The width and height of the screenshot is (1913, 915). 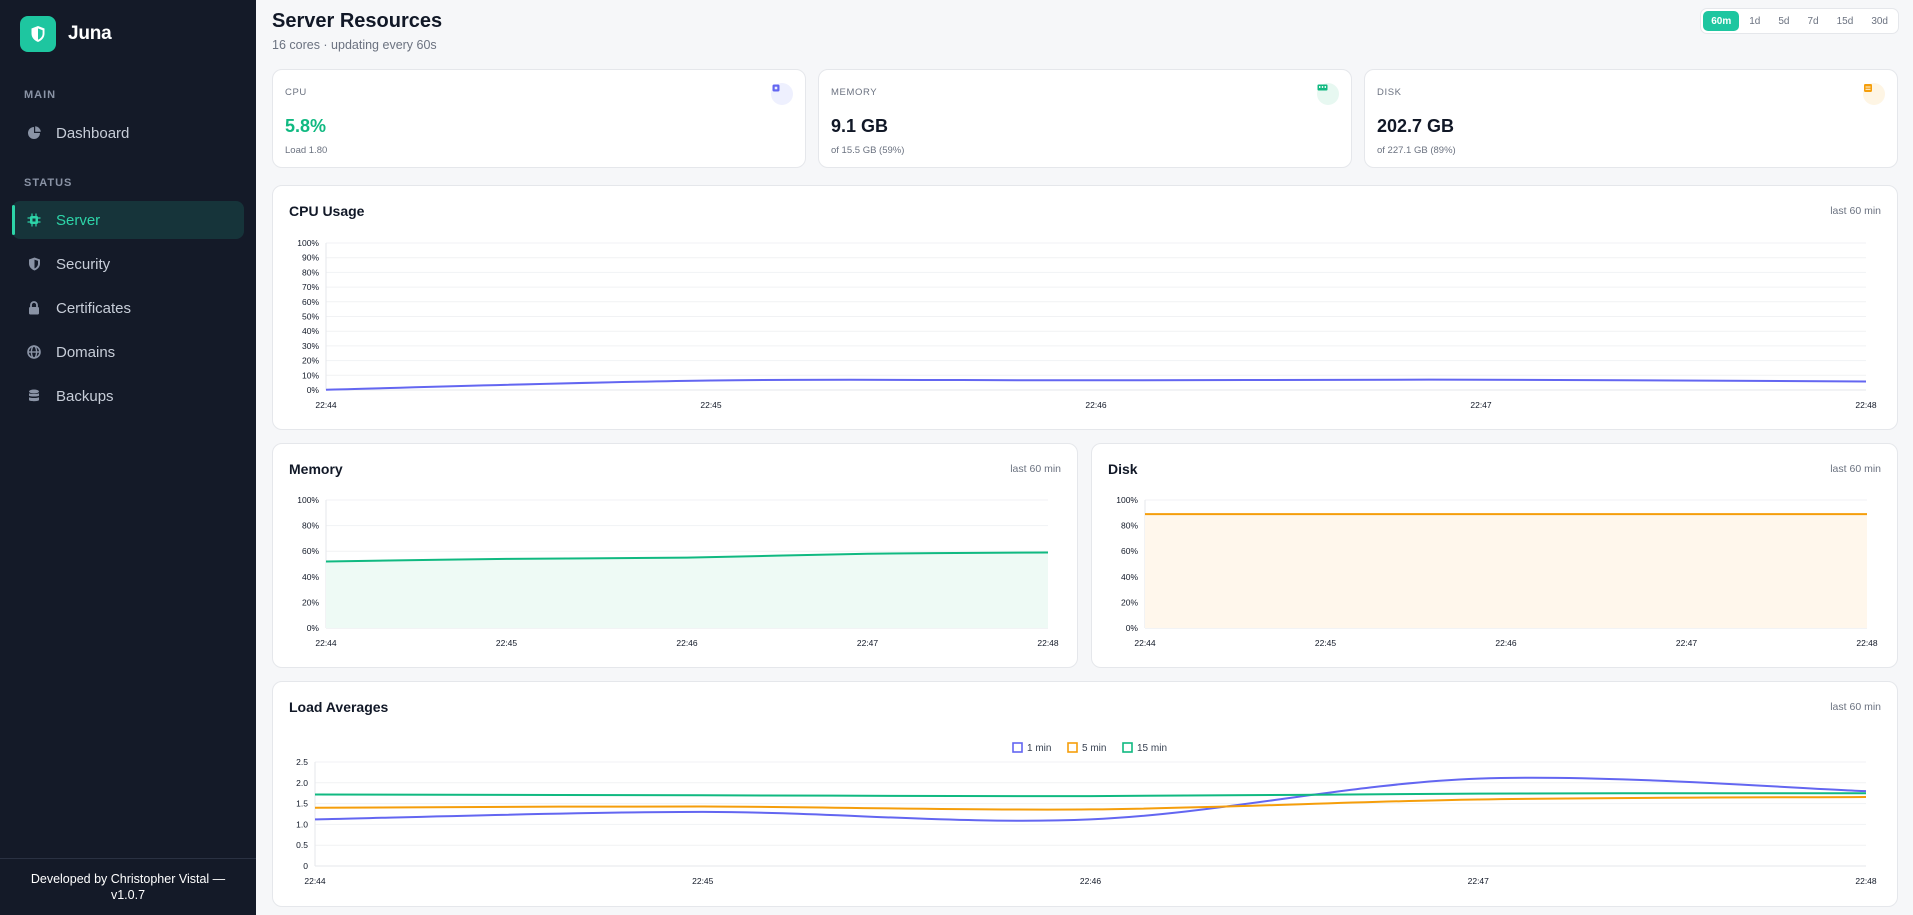 What do you see at coordinates (1152, 748) in the screenshot?
I see `legend-label: 15 min` at bounding box center [1152, 748].